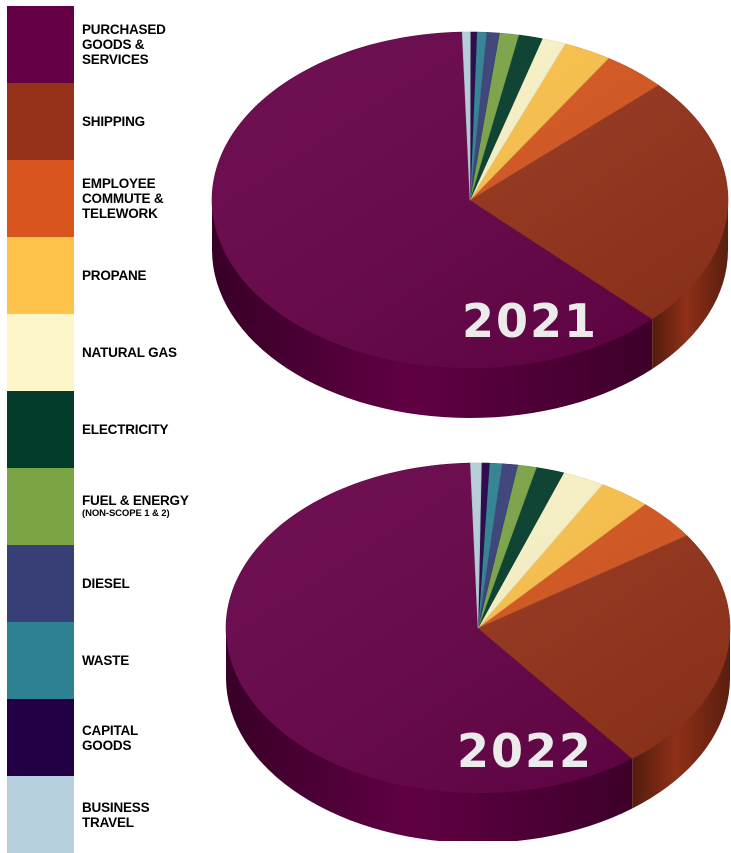 Image resolution: width=731 pixels, height=853 pixels. I want to click on legend-label: CAPITAL GOODS, so click(110, 737).